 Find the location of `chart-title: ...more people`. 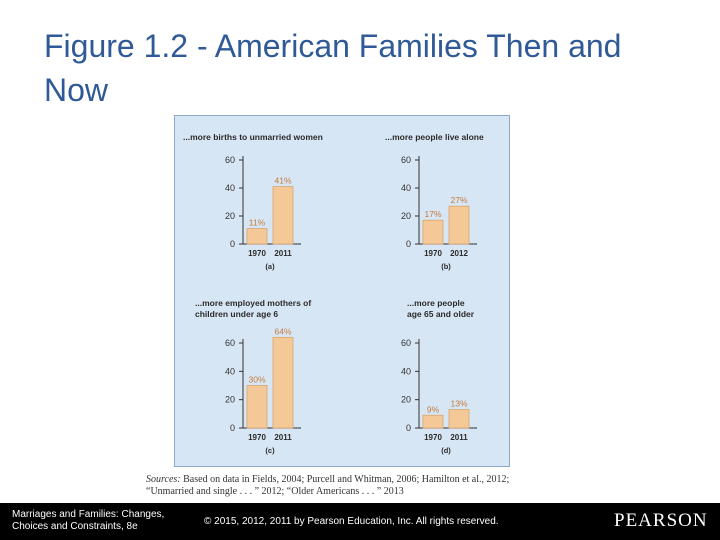

chart-title: ...more people is located at coordinates (436, 303).